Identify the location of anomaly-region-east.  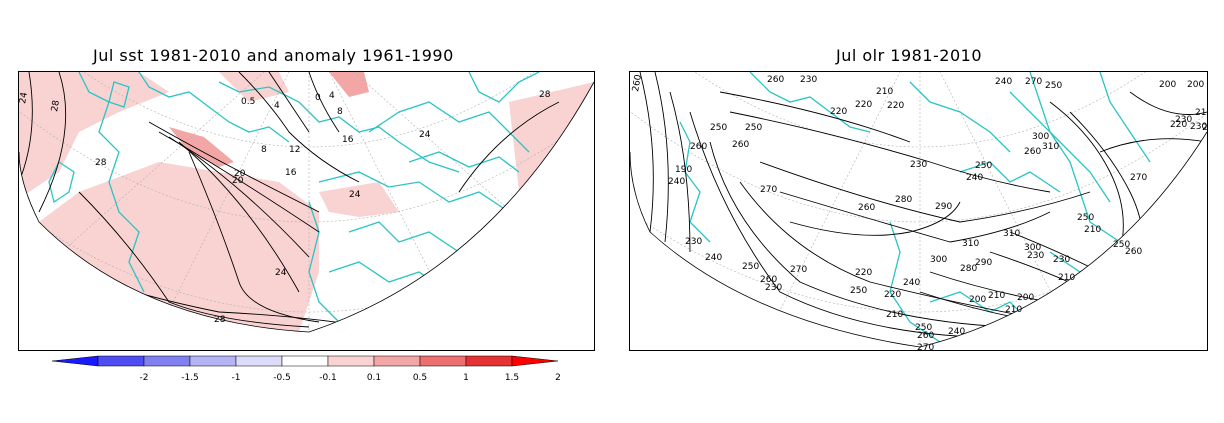
(546, 192).